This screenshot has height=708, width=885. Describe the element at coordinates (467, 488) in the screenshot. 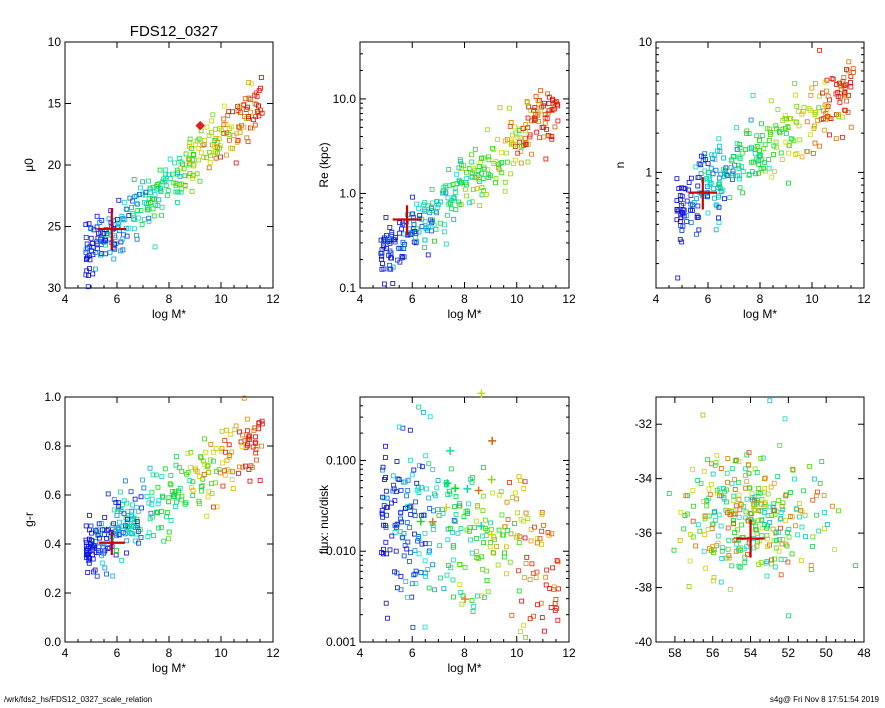

I see `cross-point` at that location.